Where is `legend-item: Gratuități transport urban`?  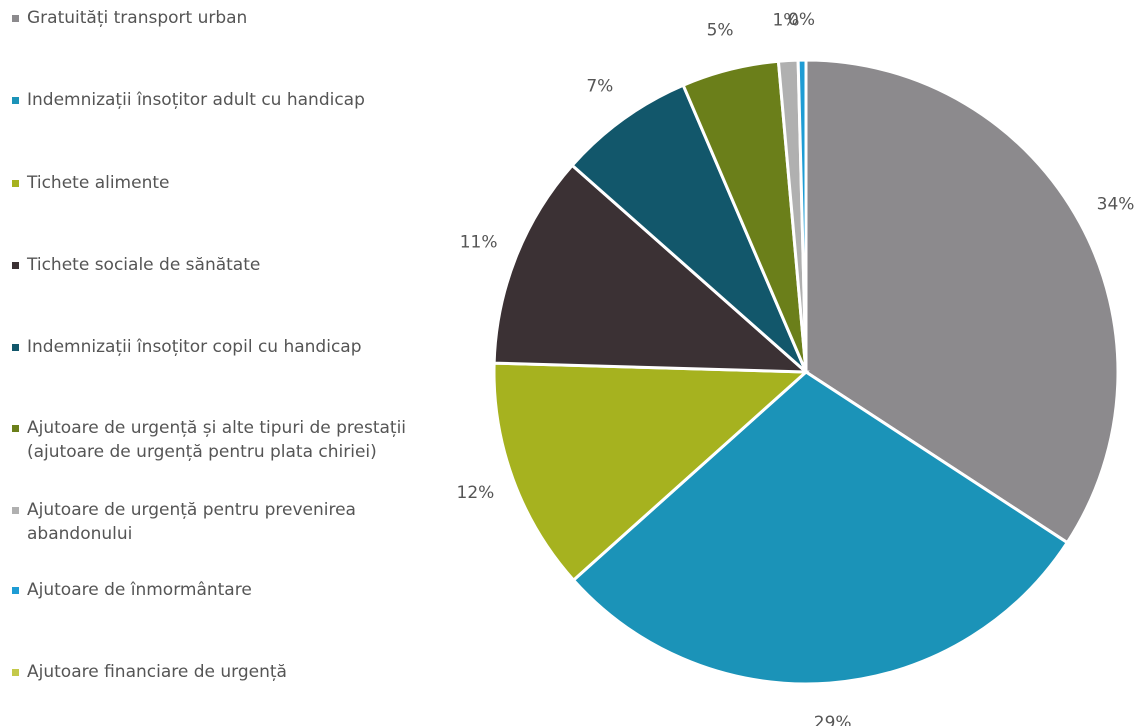 legend-item: Gratuități transport urban is located at coordinates (212, 18).